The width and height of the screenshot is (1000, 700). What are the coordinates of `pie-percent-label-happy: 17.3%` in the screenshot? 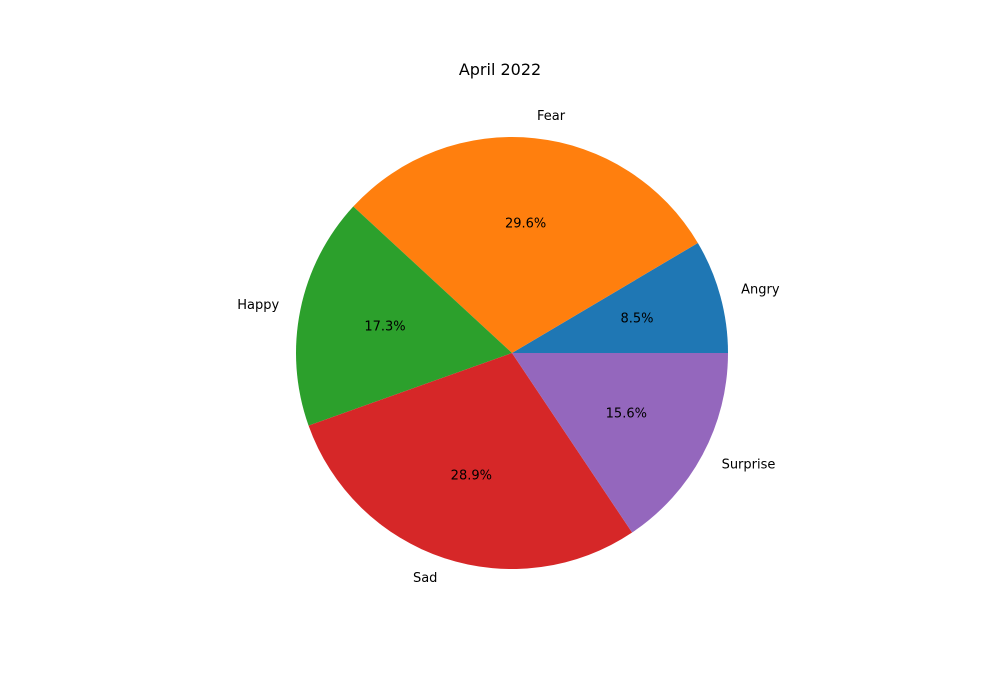 It's located at (384, 327).